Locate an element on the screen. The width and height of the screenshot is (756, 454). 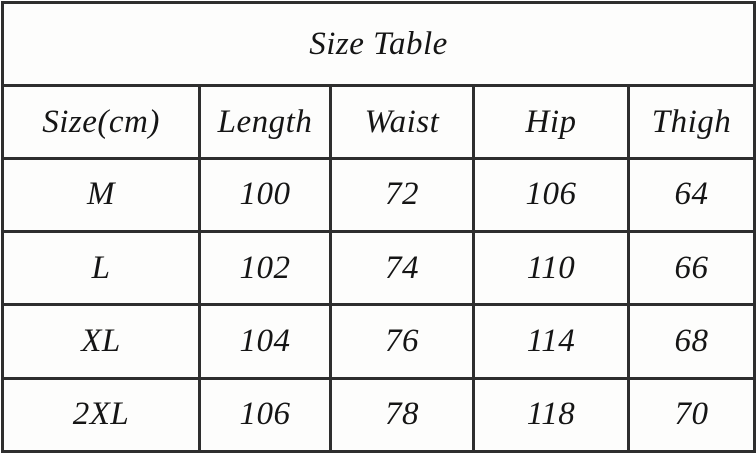
header-cell-thigh: Thigh is located at coordinates (691, 122).